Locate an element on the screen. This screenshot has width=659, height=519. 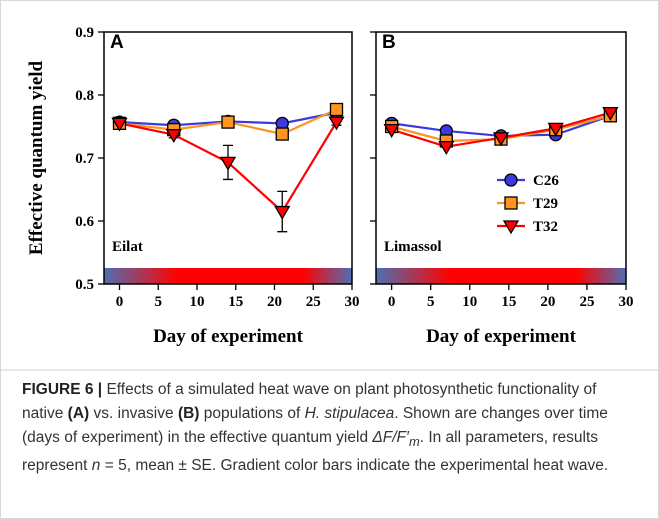
legend-label: T32 is located at coordinates (545, 227).